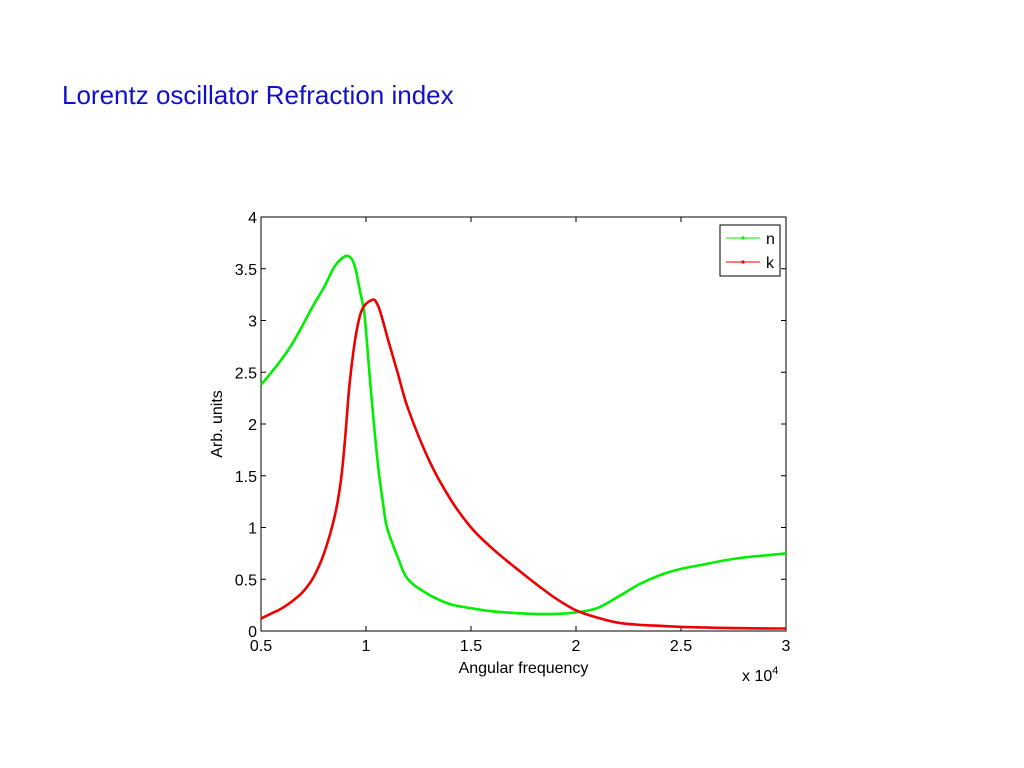  Describe the element at coordinates (576, 646) in the screenshot. I see `x-tick-label: 2` at that location.